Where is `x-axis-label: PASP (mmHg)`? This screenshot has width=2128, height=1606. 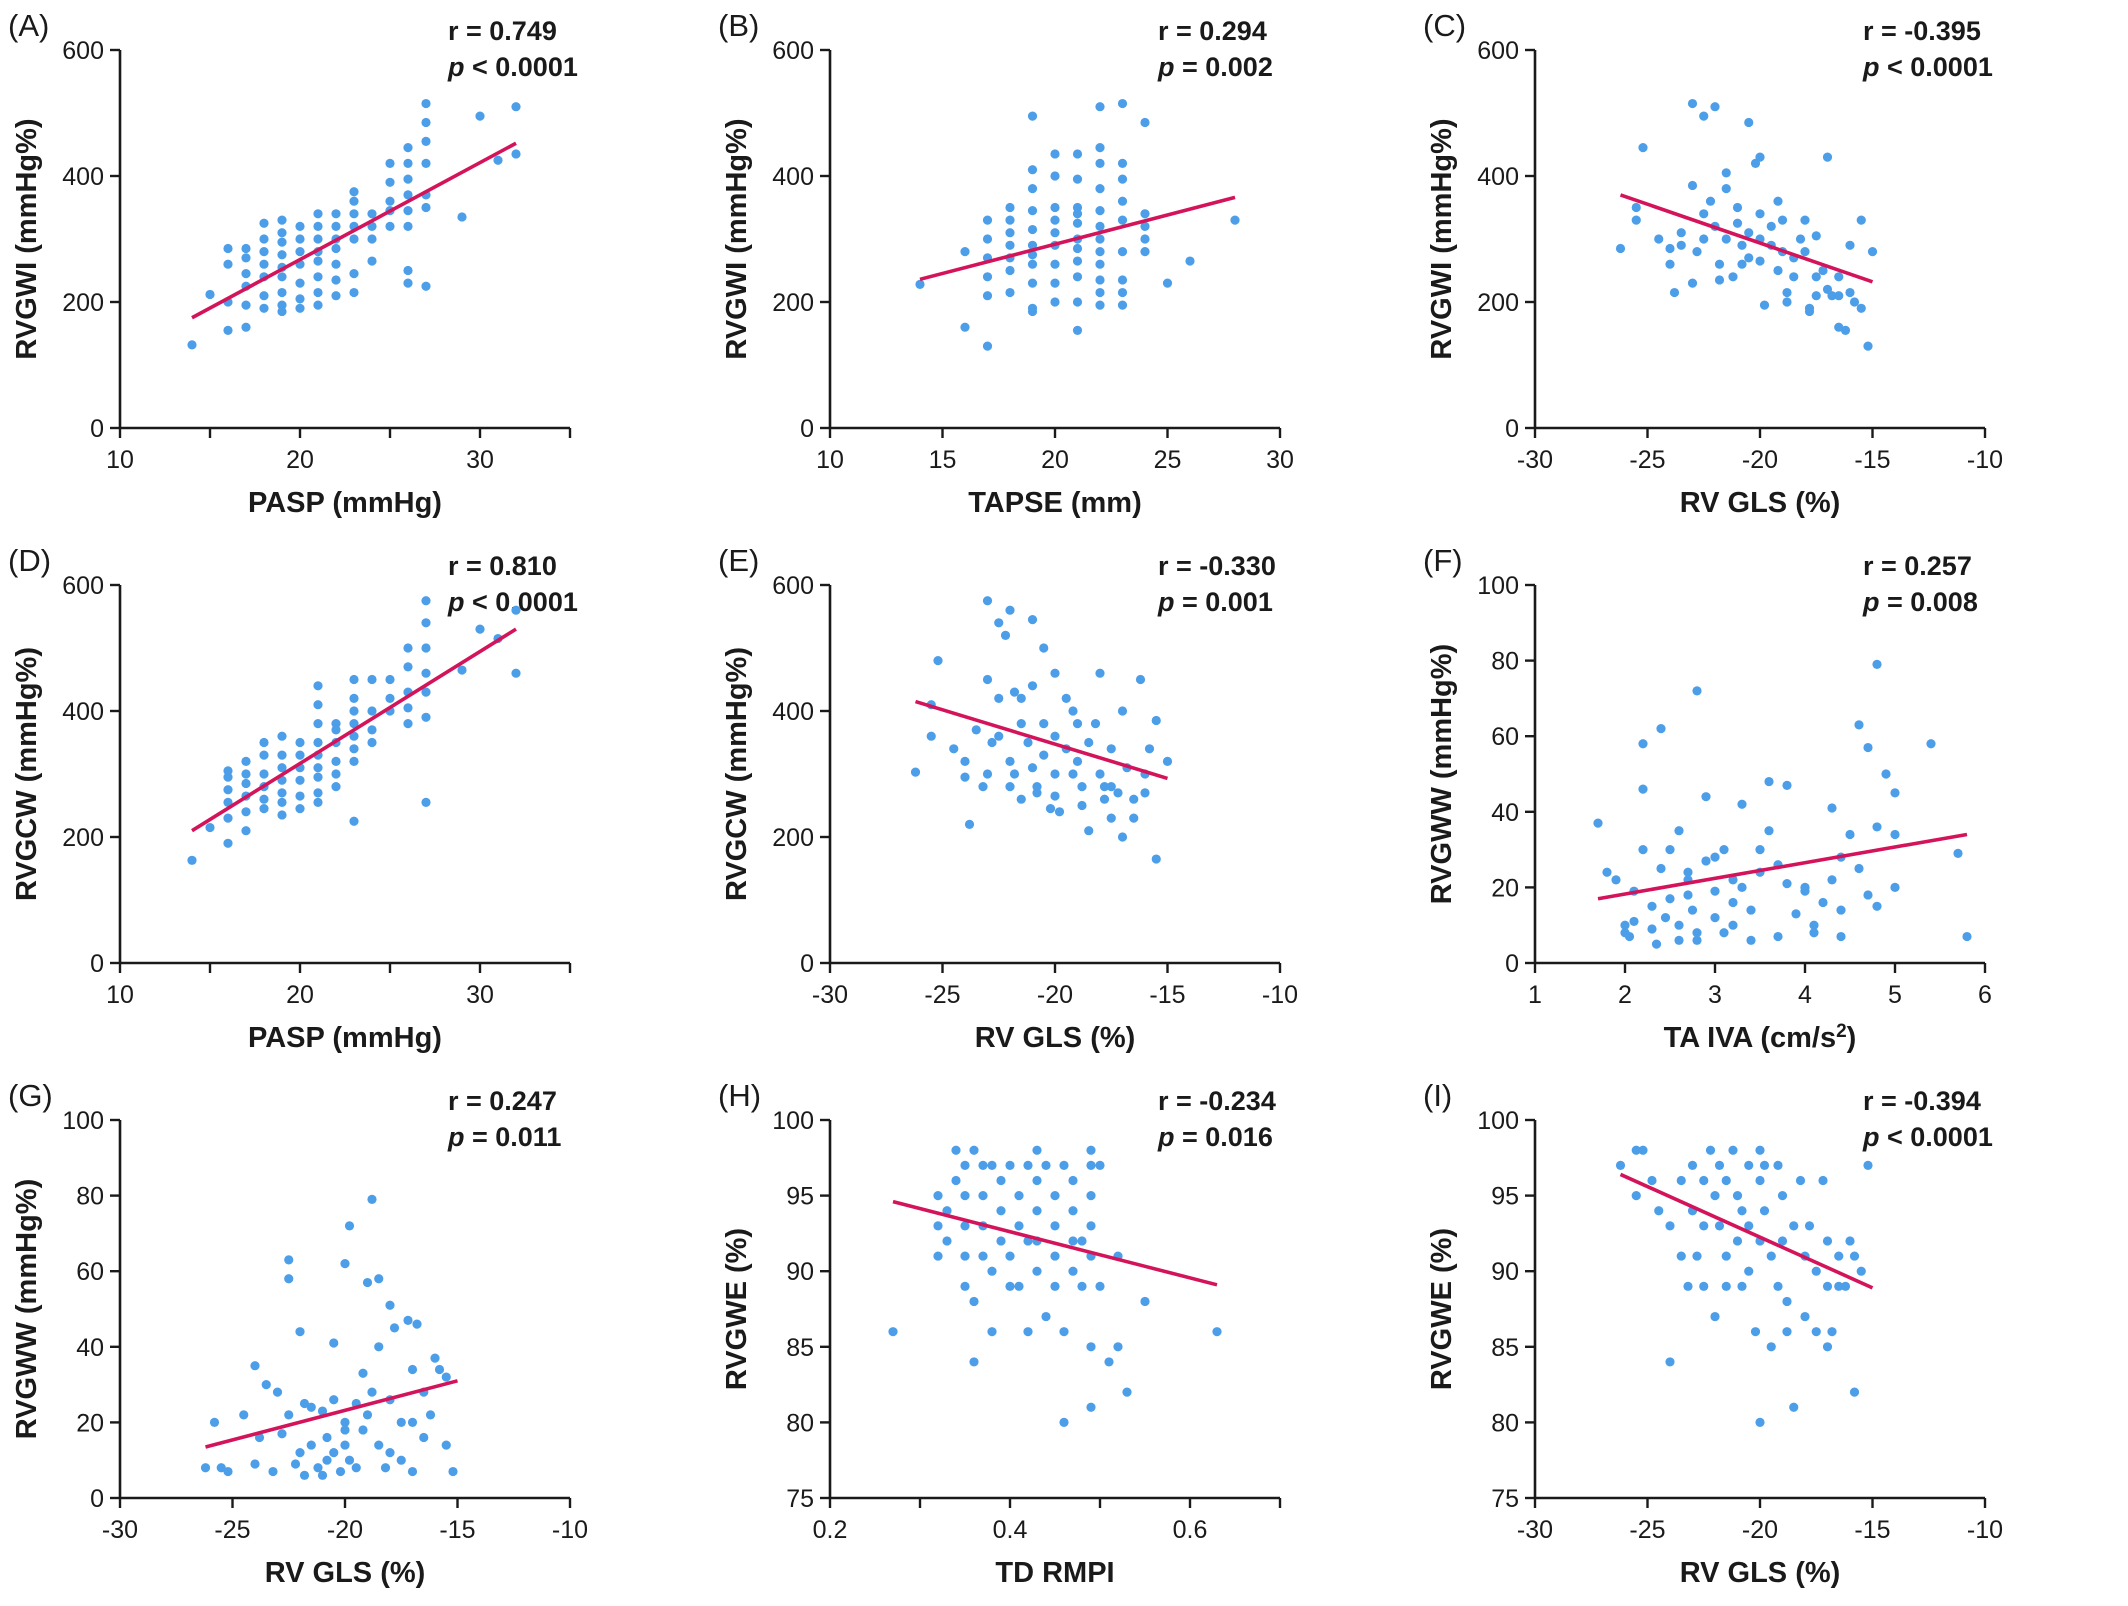
x-axis-label: PASP (mmHg) is located at coordinates (345, 503).